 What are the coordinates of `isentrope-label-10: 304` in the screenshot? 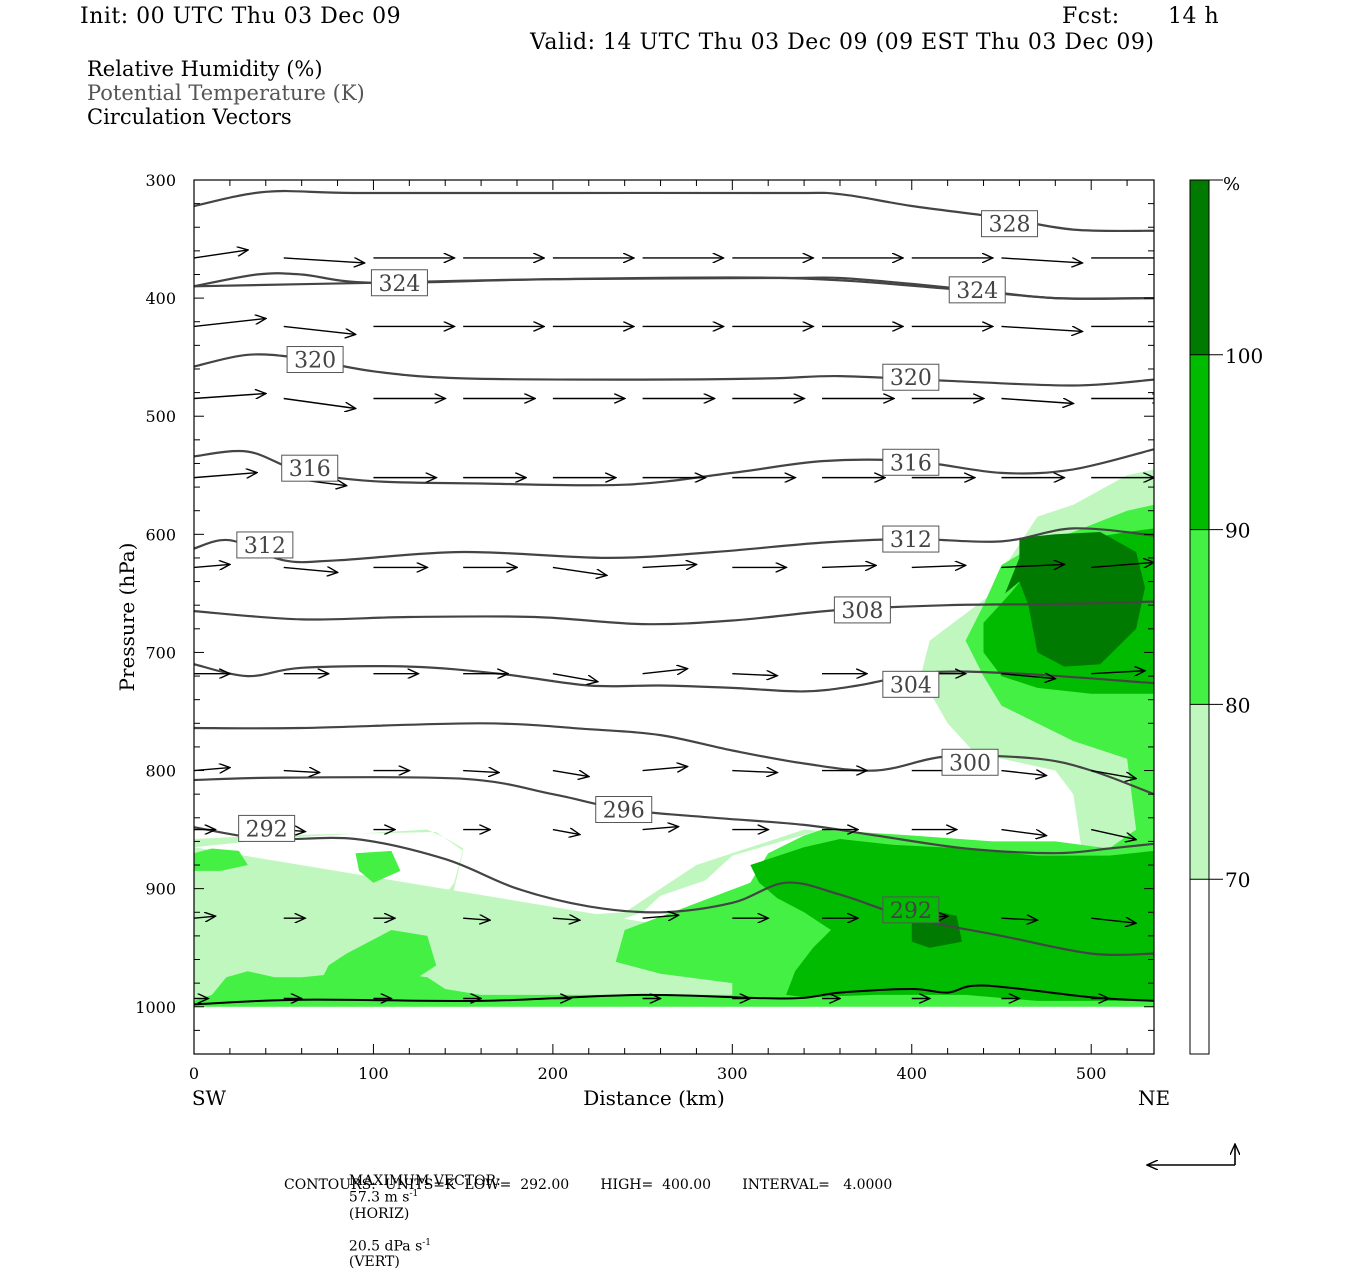 It's located at (911, 685).